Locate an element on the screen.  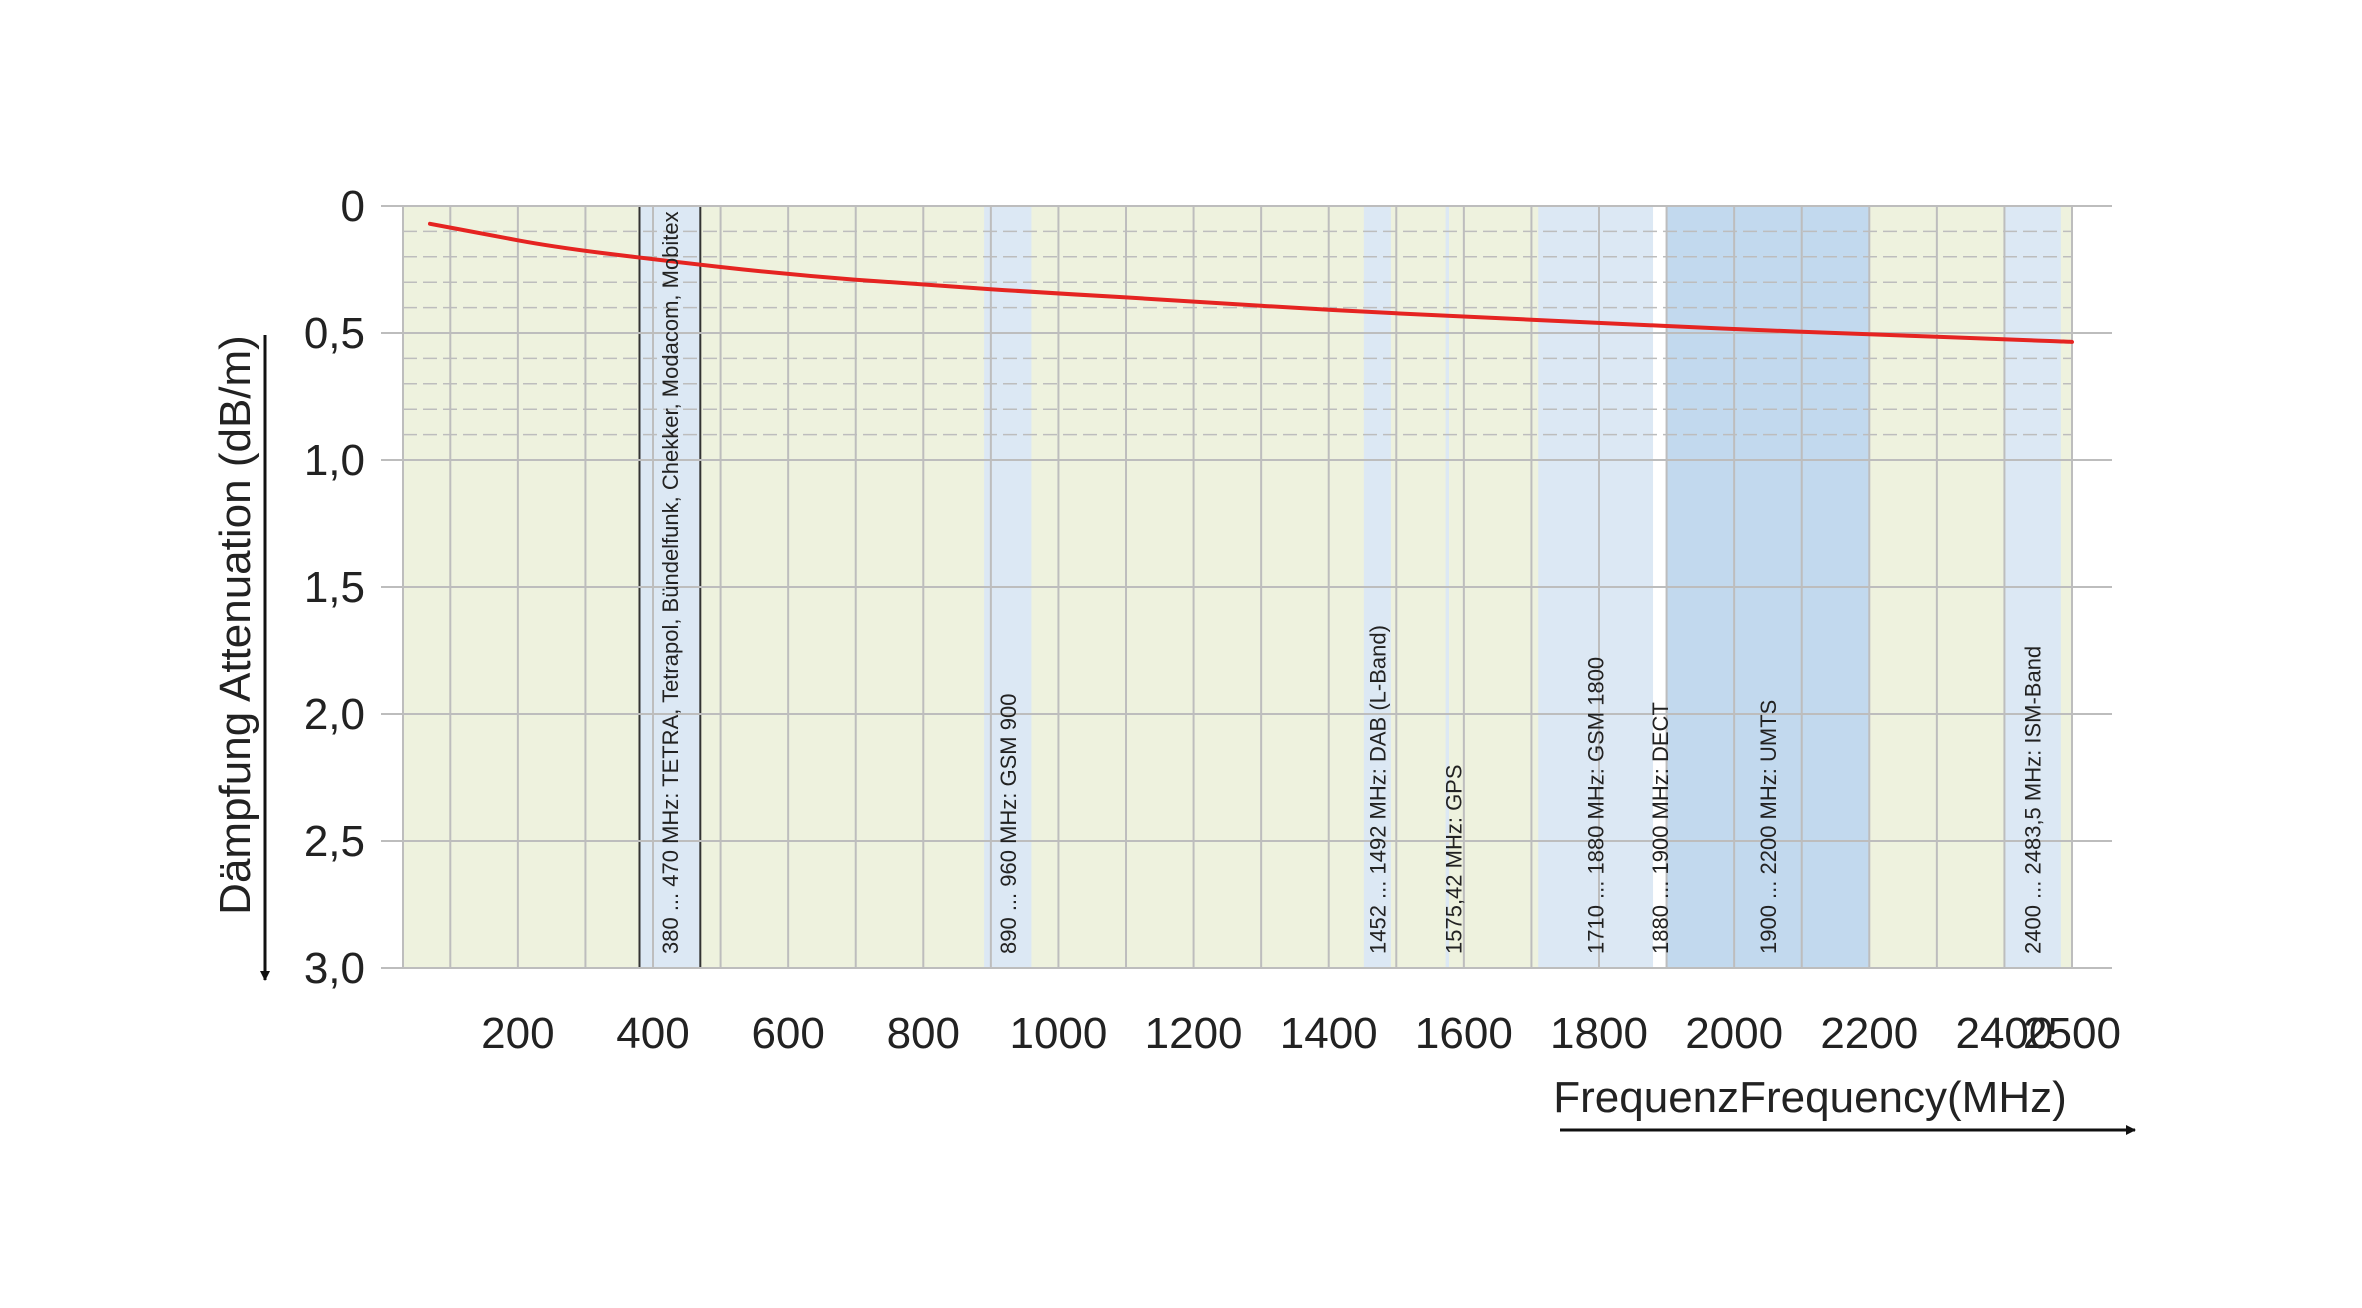
x-tick-label: 1400 is located at coordinates (1329, 1033).